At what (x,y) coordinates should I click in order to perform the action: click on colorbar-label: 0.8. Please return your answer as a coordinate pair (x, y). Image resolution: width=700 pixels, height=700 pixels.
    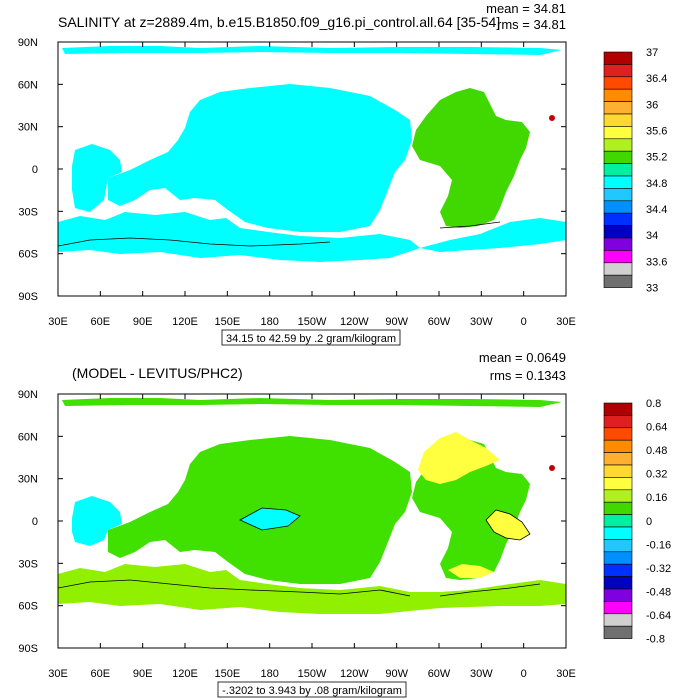
    Looking at the image, I should click on (653, 404).